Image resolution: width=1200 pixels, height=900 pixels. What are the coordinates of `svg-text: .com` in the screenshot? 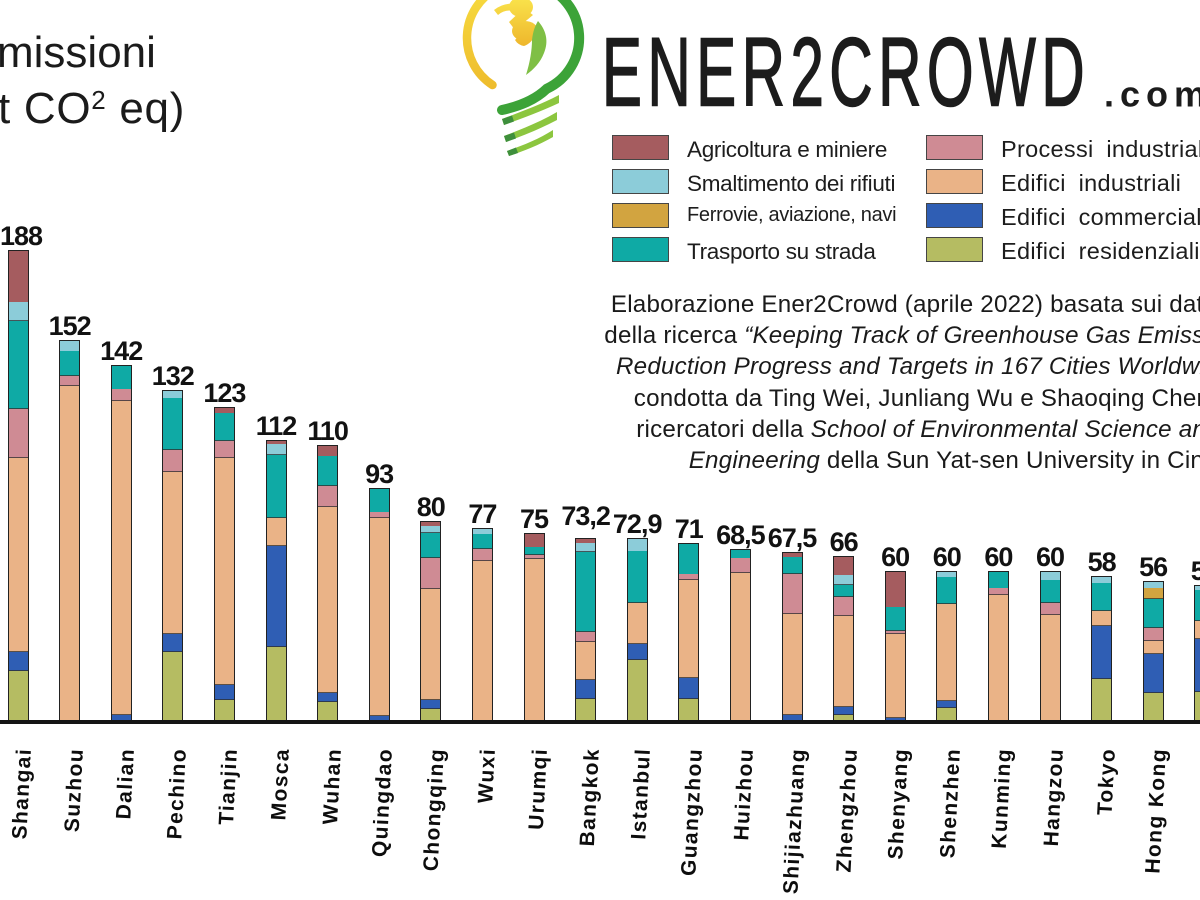 It's located at (1152, 93).